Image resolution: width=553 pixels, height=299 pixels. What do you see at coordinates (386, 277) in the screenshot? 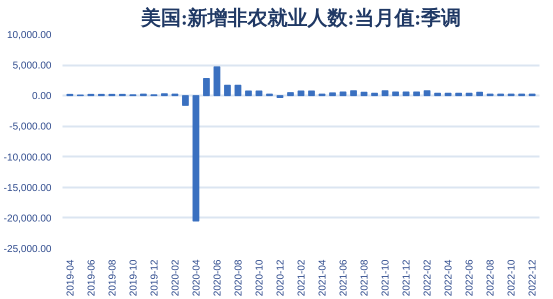
I see `x-tick-label: 2021-10` at bounding box center [386, 277].